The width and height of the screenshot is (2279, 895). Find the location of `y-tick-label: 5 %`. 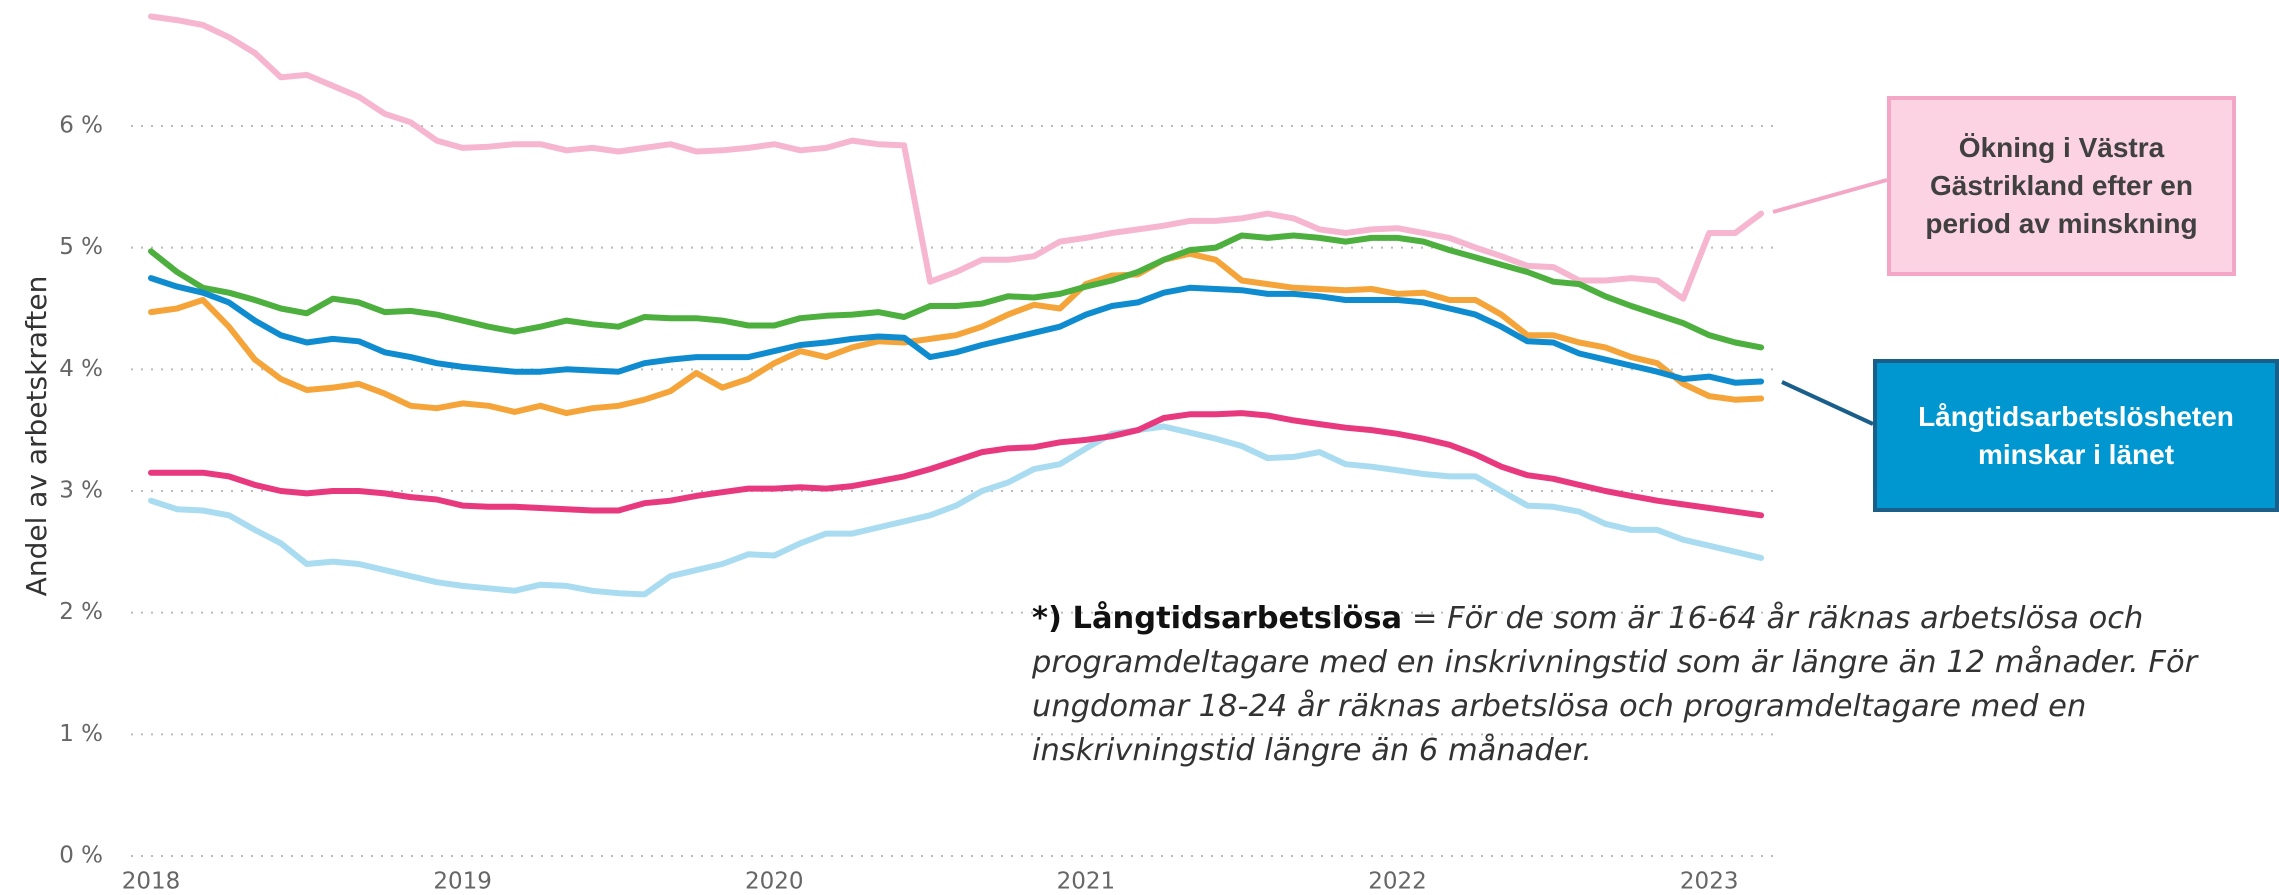

y-tick-label: 5 % is located at coordinates (81, 247).